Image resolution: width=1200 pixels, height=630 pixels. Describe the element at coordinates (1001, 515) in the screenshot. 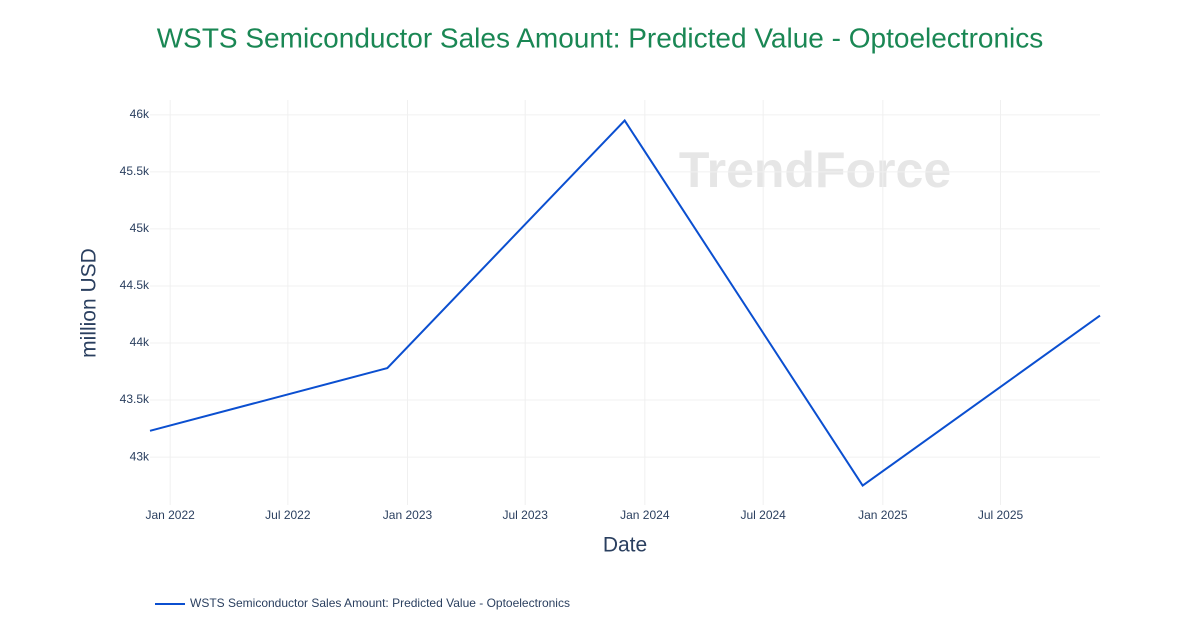

I see `x-tick-label: Jul 2025` at that location.